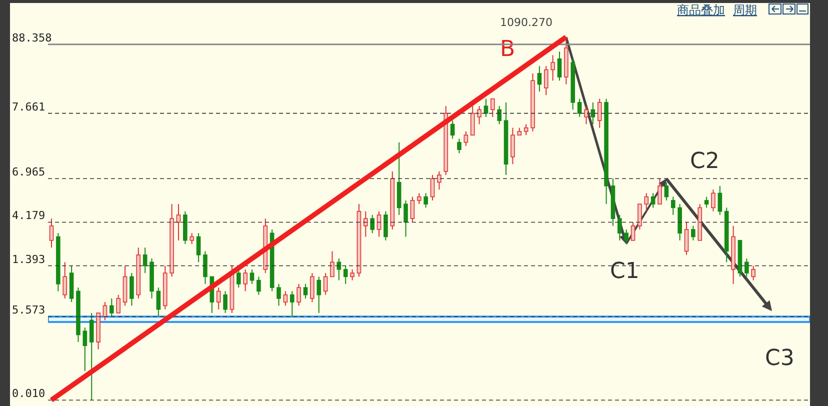 Image resolution: width=828 pixels, height=406 pixels. I want to click on annotation: B, so click(508, 49).